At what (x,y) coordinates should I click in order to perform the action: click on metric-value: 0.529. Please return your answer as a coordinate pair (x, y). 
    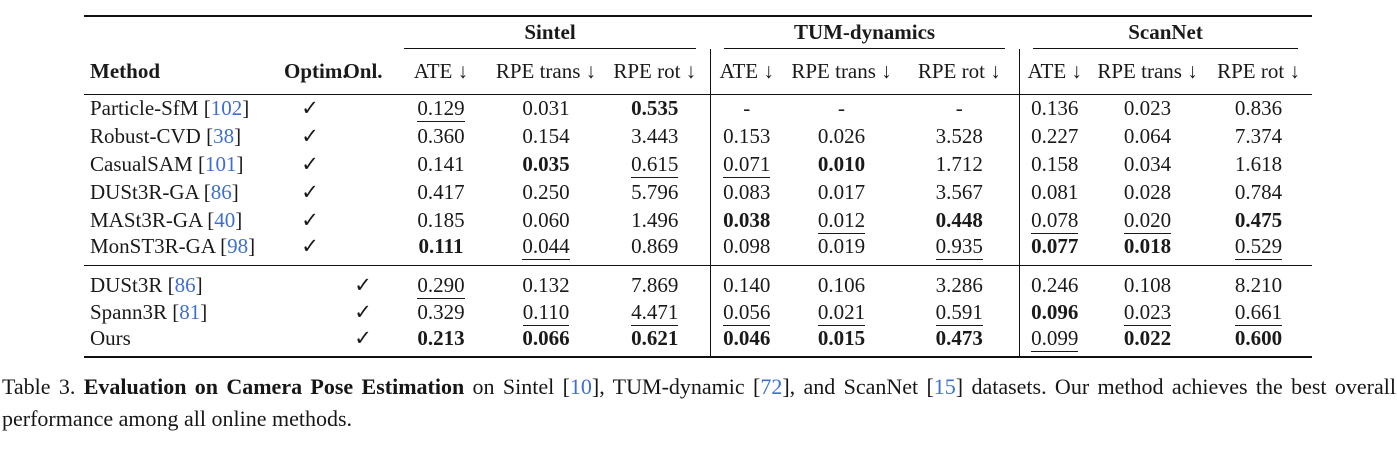
    Looking at the image, I should click on (1258, 247).